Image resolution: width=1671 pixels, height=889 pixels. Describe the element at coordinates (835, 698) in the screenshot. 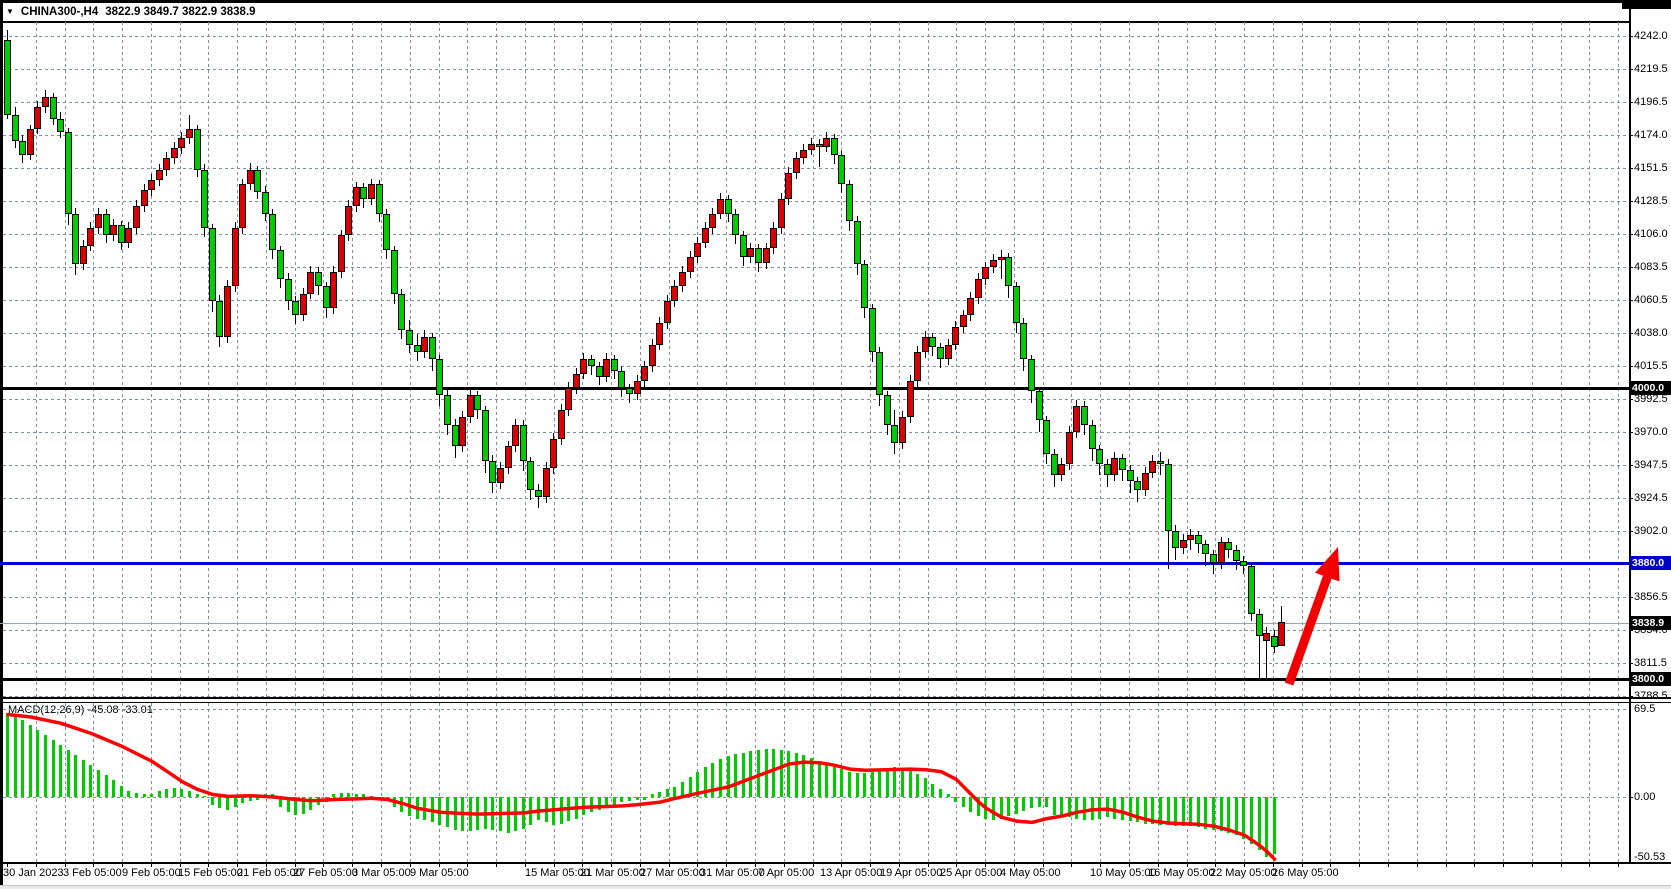

I see `panel-separator-top` at that location.